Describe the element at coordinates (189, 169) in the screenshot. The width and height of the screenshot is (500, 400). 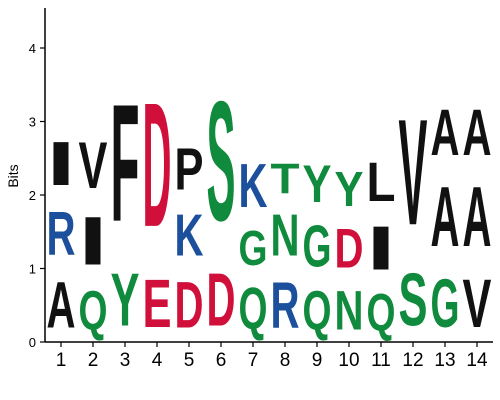
I see `logo-letter-p: P` at that location.